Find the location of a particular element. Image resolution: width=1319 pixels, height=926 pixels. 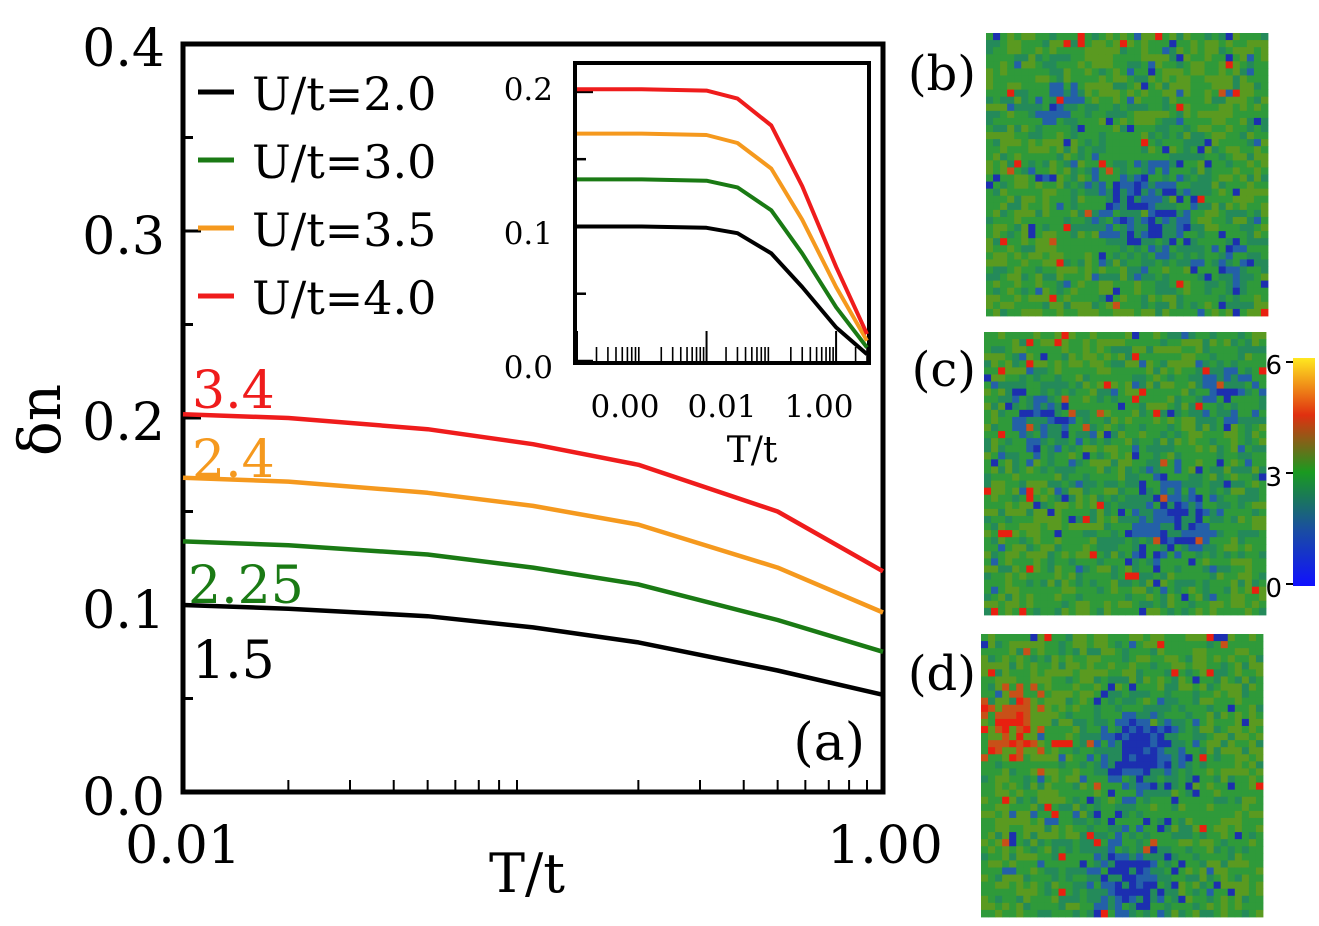

inset-ytick-0.1: 0.1 is located at coordinates (528, 234).